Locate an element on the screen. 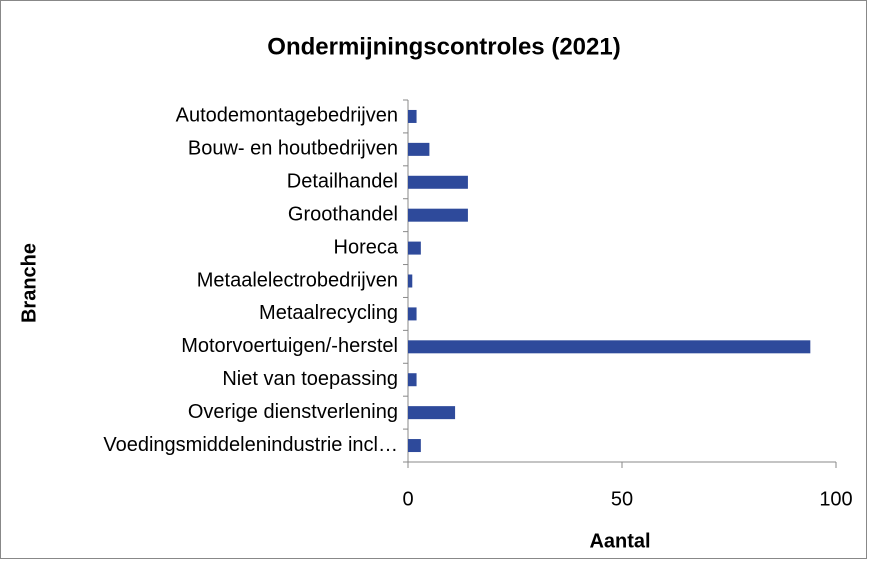 This screenshot has height=565, width=869. y-tick-label: Bouw- en houtbedrijven is located at coordinates (293, 149).